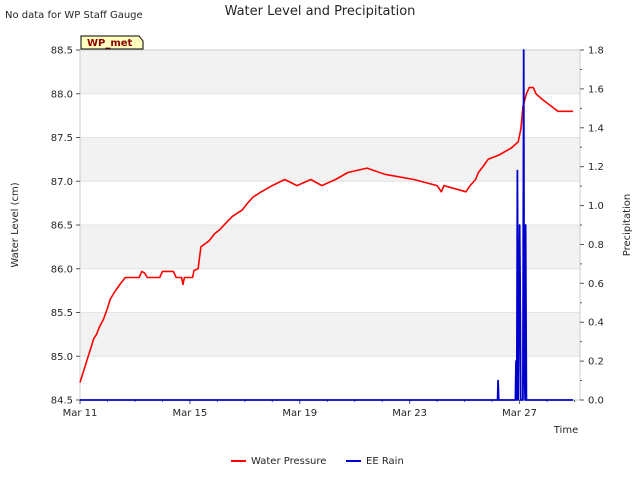  I want to click on y-right-tick-label: 1.8, so click(596, 51).